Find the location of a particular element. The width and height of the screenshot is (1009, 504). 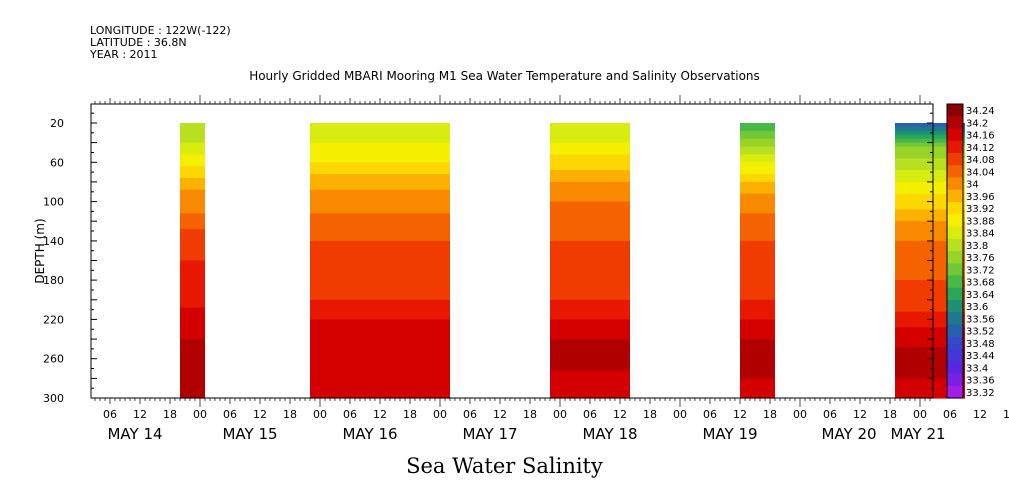

x-day-label: MAY 17 is located at coordinates (489, 434).